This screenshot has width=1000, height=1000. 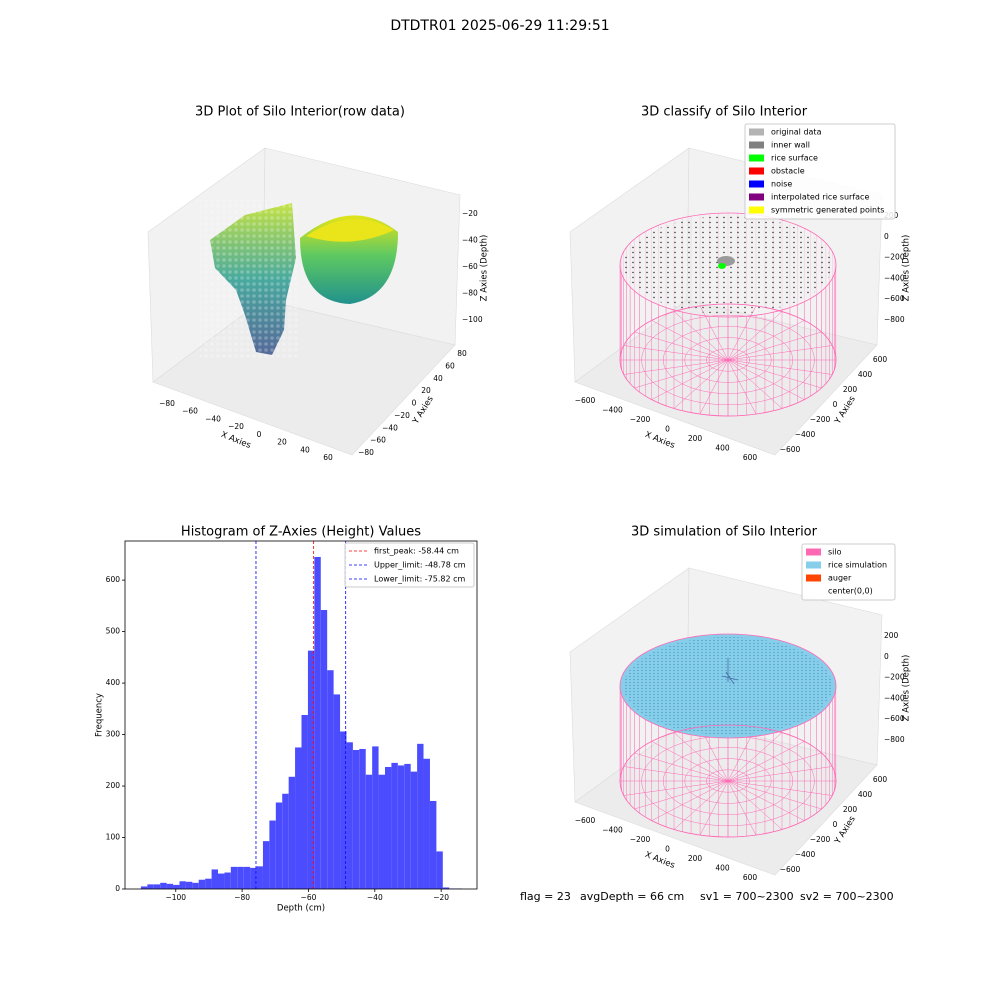 I want to click on chart-title: Histogram of Z-Axies (Height) Values, so click(x=301, y=532).